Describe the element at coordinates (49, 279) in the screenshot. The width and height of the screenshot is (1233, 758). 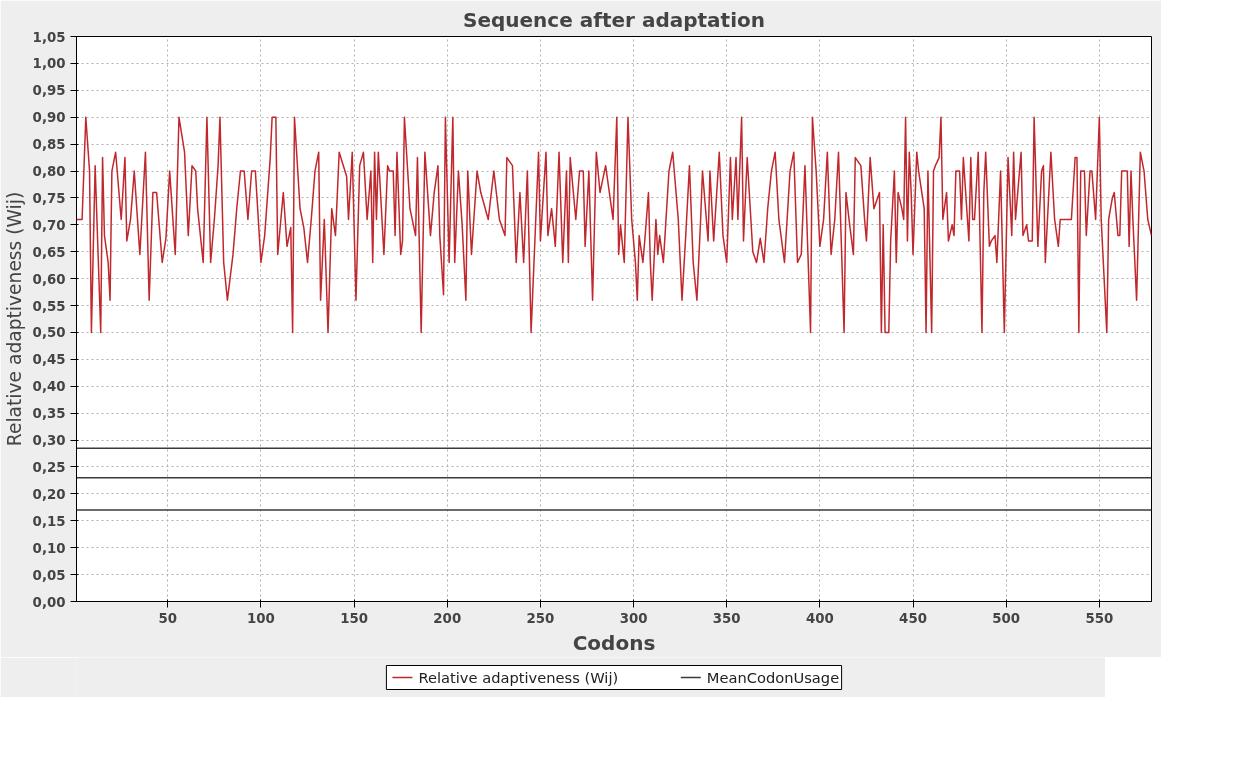
I see `y-tick-label: 0,60` at that location.